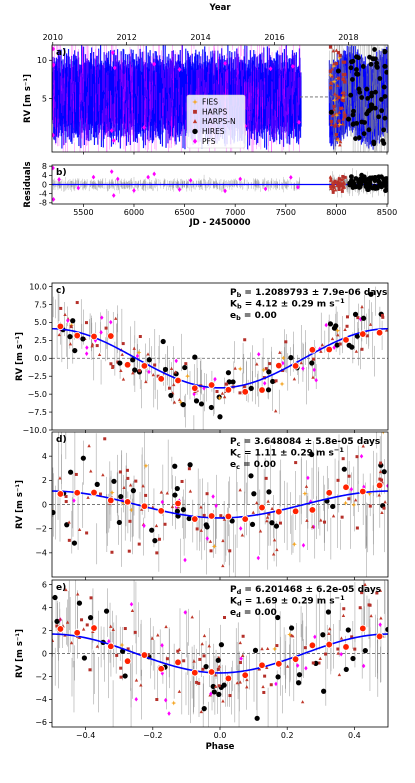 This screenshot has height=783, width=415. I want to click on year-tick-label: 2018, so click(348, 37).